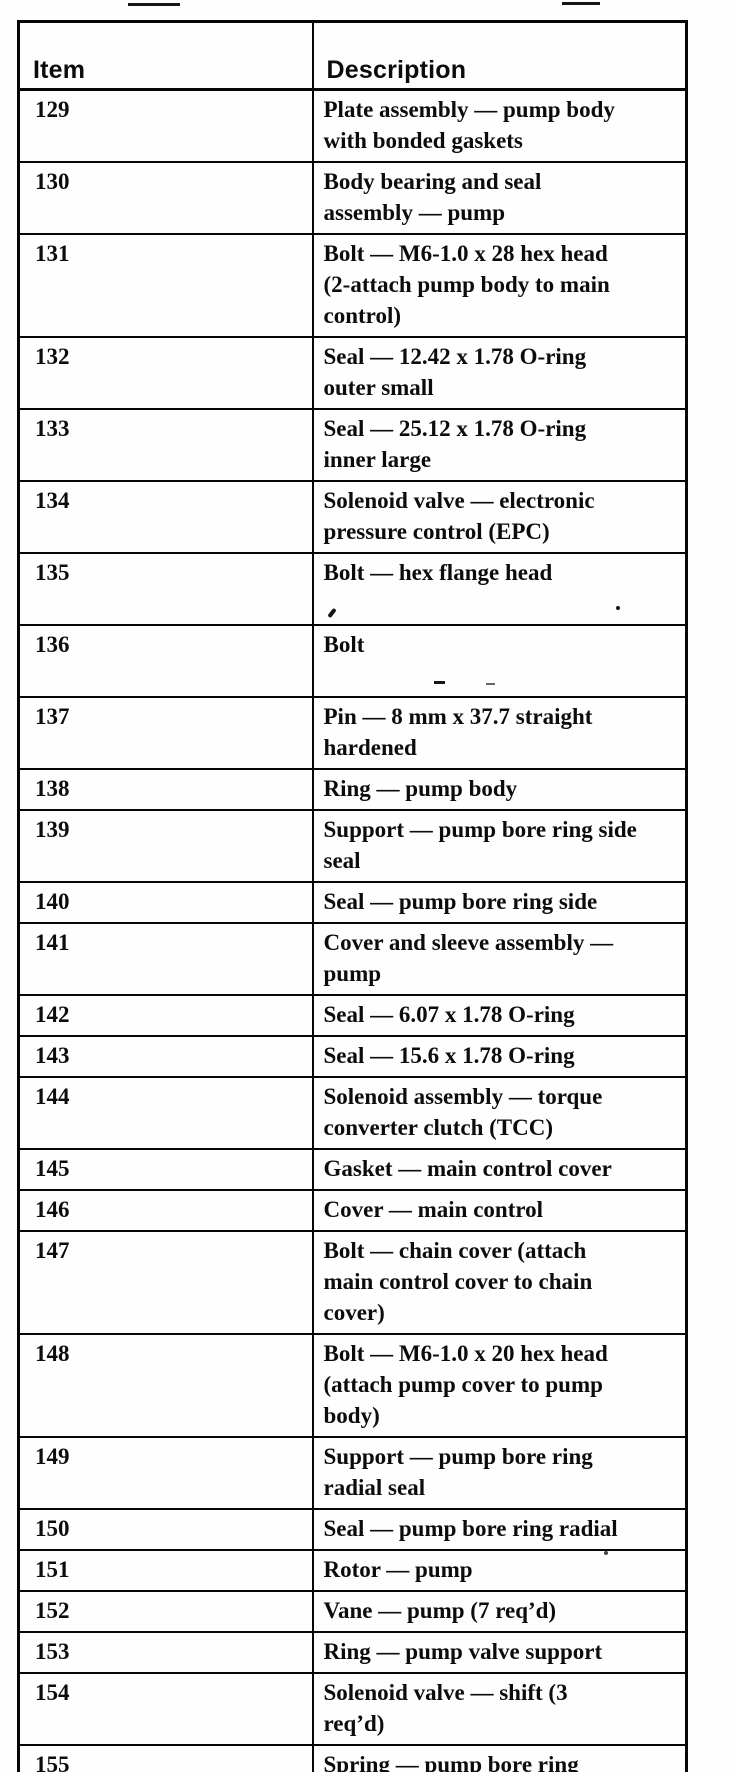 This screenshot has width=736, height=1772. I want to click on table-row: 137 Pin — 8 mm x 37.7 straight hardened, so click(352, 733).